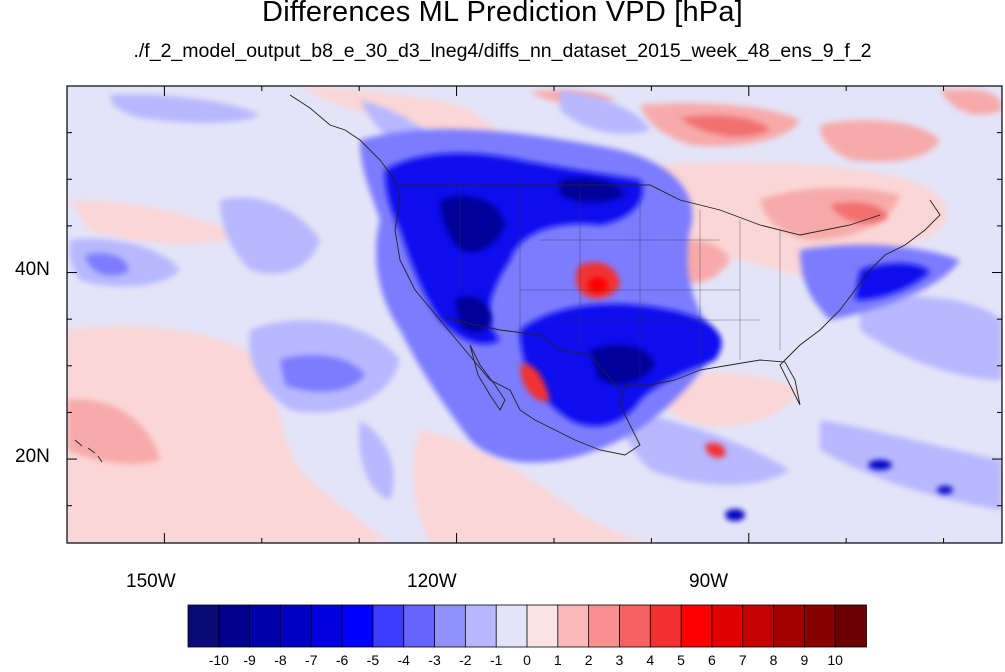 Image resolution: width=1005 pixels, height=672 pixels. What do you see at coordinates (773, 660) in the screenshot?
I see `colorbar-label: 8` at bounding box center [773, 660].